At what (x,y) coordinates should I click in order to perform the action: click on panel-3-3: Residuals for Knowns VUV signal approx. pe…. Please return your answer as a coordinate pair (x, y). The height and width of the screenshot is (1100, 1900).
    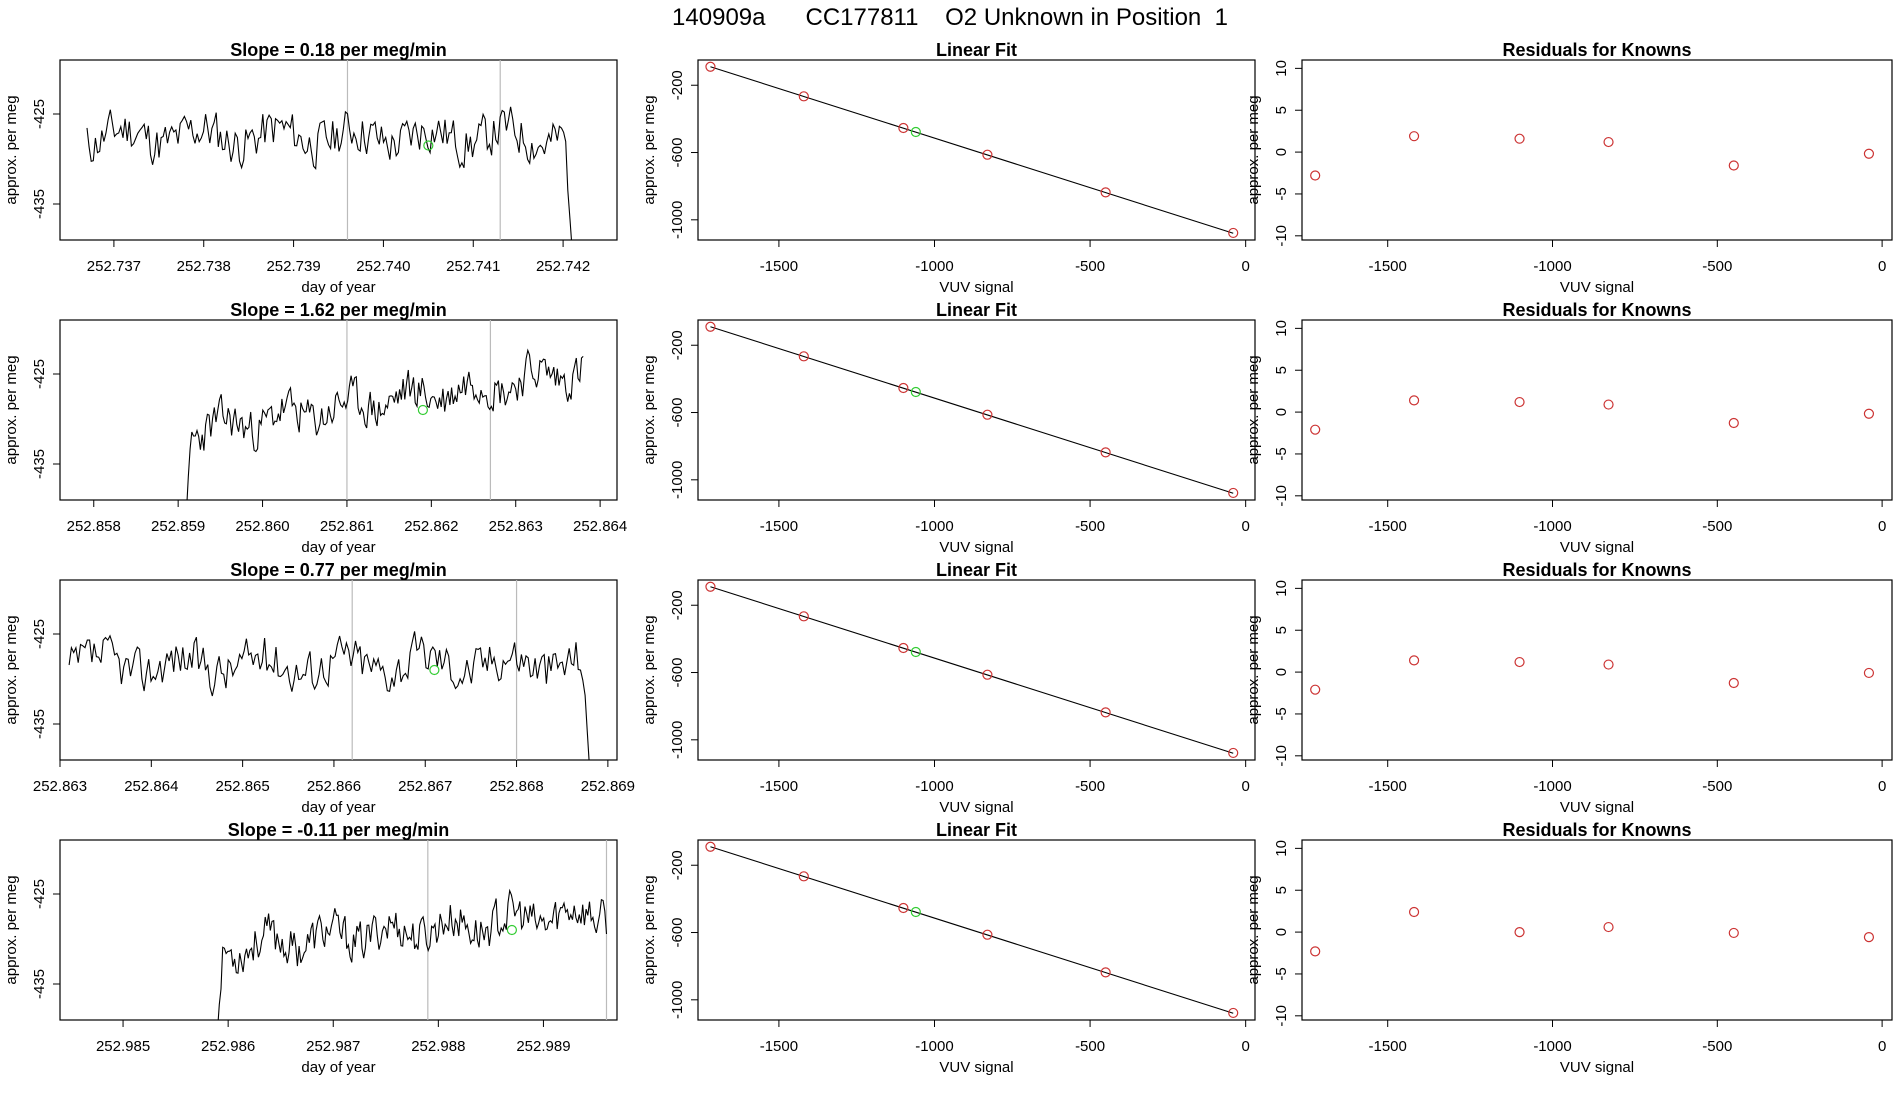
    Looking at the image, I should click on (1569, 688).